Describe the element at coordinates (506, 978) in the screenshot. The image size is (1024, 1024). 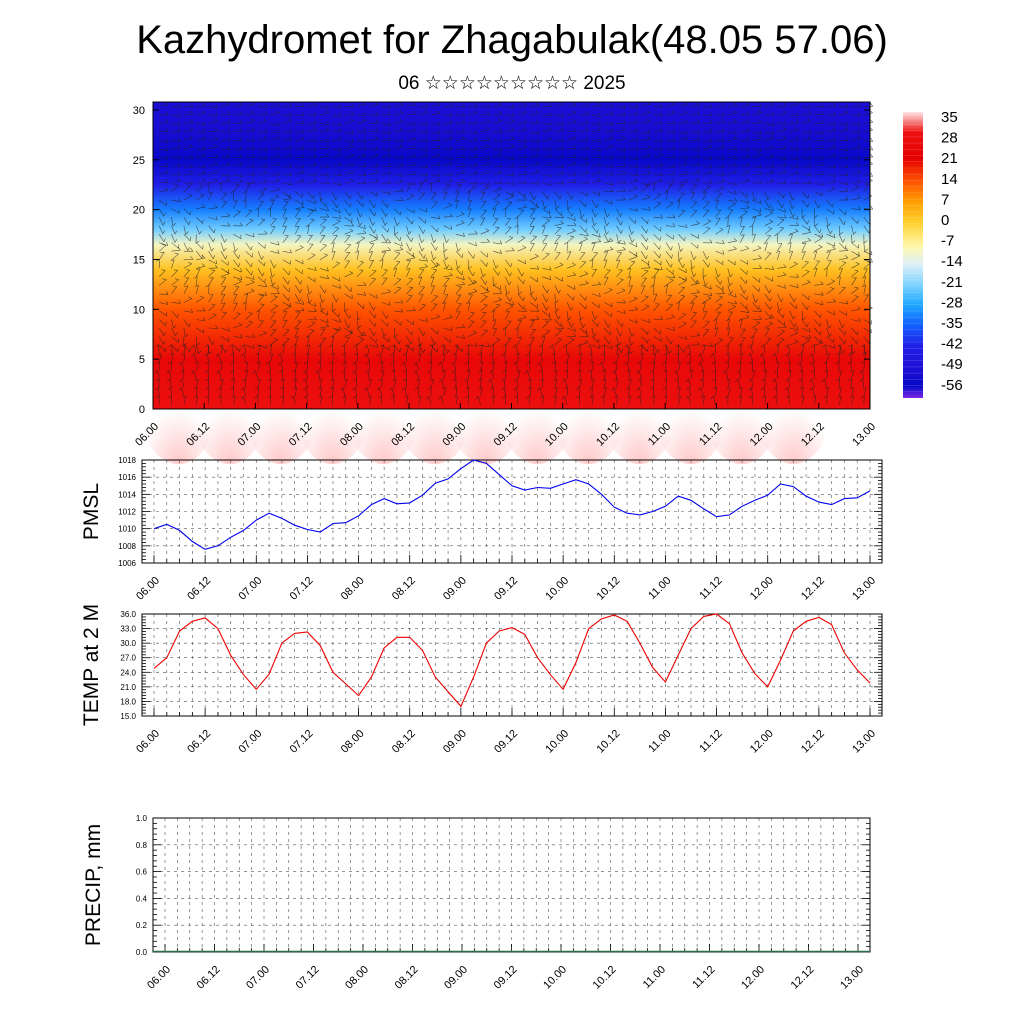
I see `x-tick-label: 09.12` at that location.